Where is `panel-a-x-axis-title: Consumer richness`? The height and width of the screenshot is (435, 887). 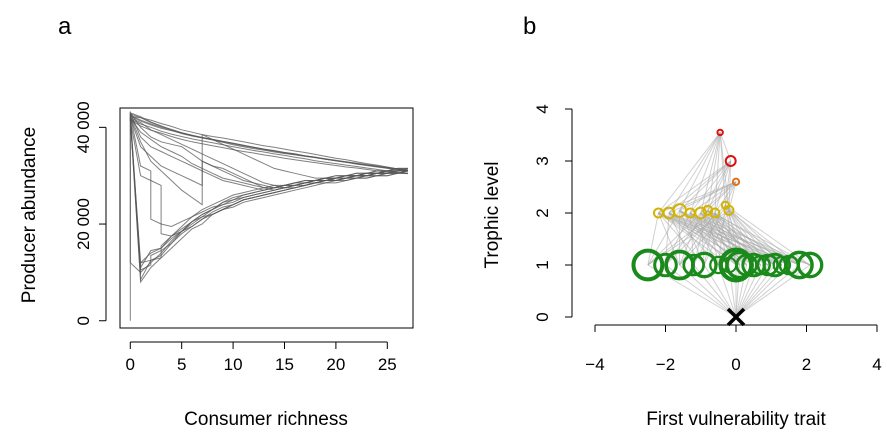 panel-a-x-axis-title: Consumer richness is located at coordinates (266, 419).